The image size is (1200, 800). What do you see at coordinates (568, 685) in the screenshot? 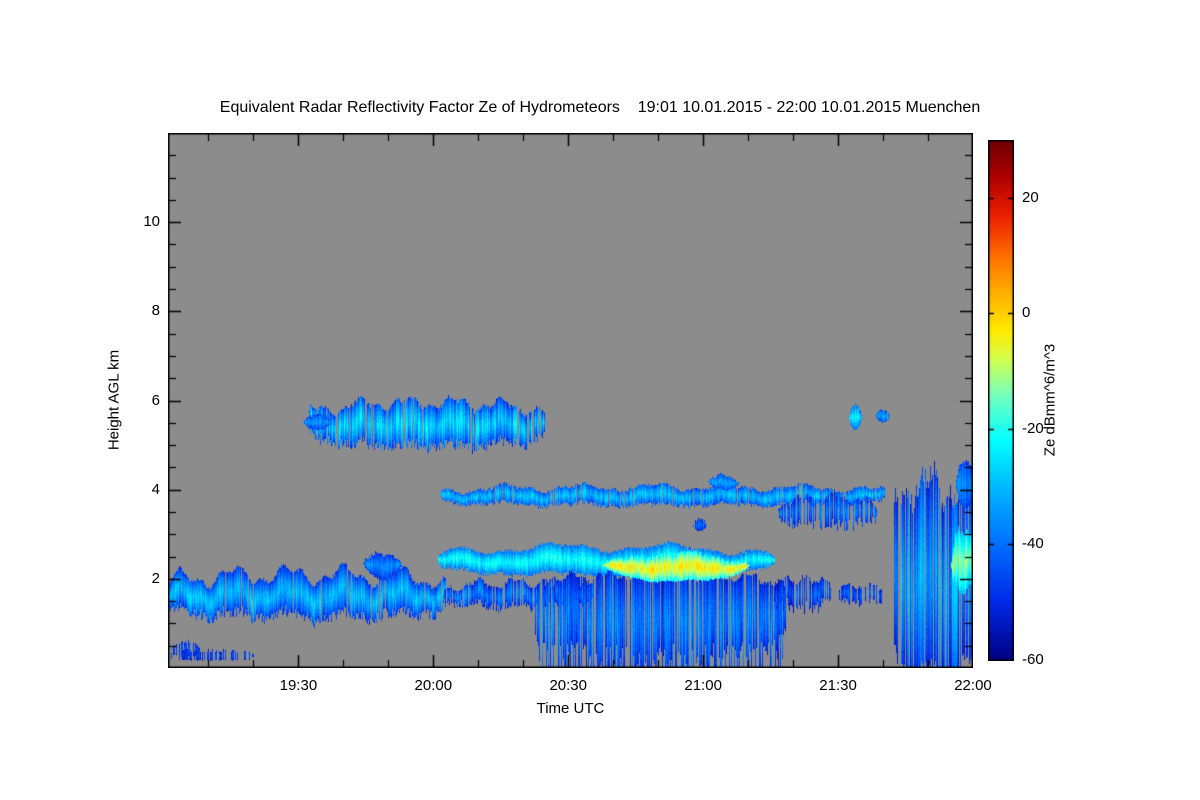
I see `x-tick-label: 20:30` at bounding box center [568, 685].